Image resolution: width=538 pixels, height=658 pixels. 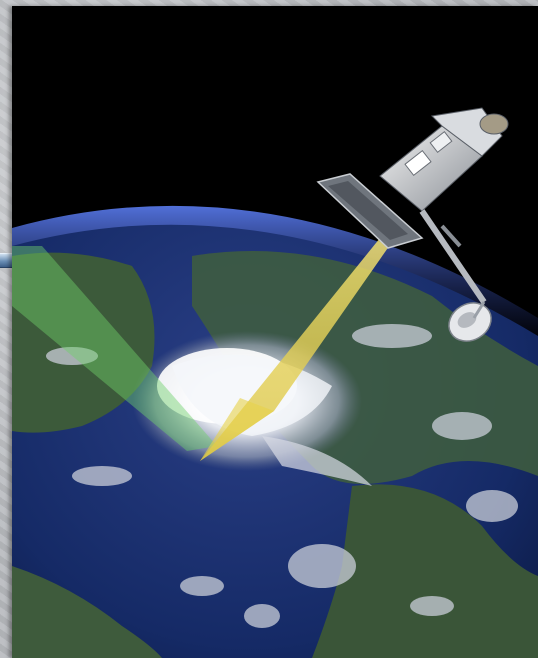 I want to click on dish-antenna-icon, so click(x=470, y=321).